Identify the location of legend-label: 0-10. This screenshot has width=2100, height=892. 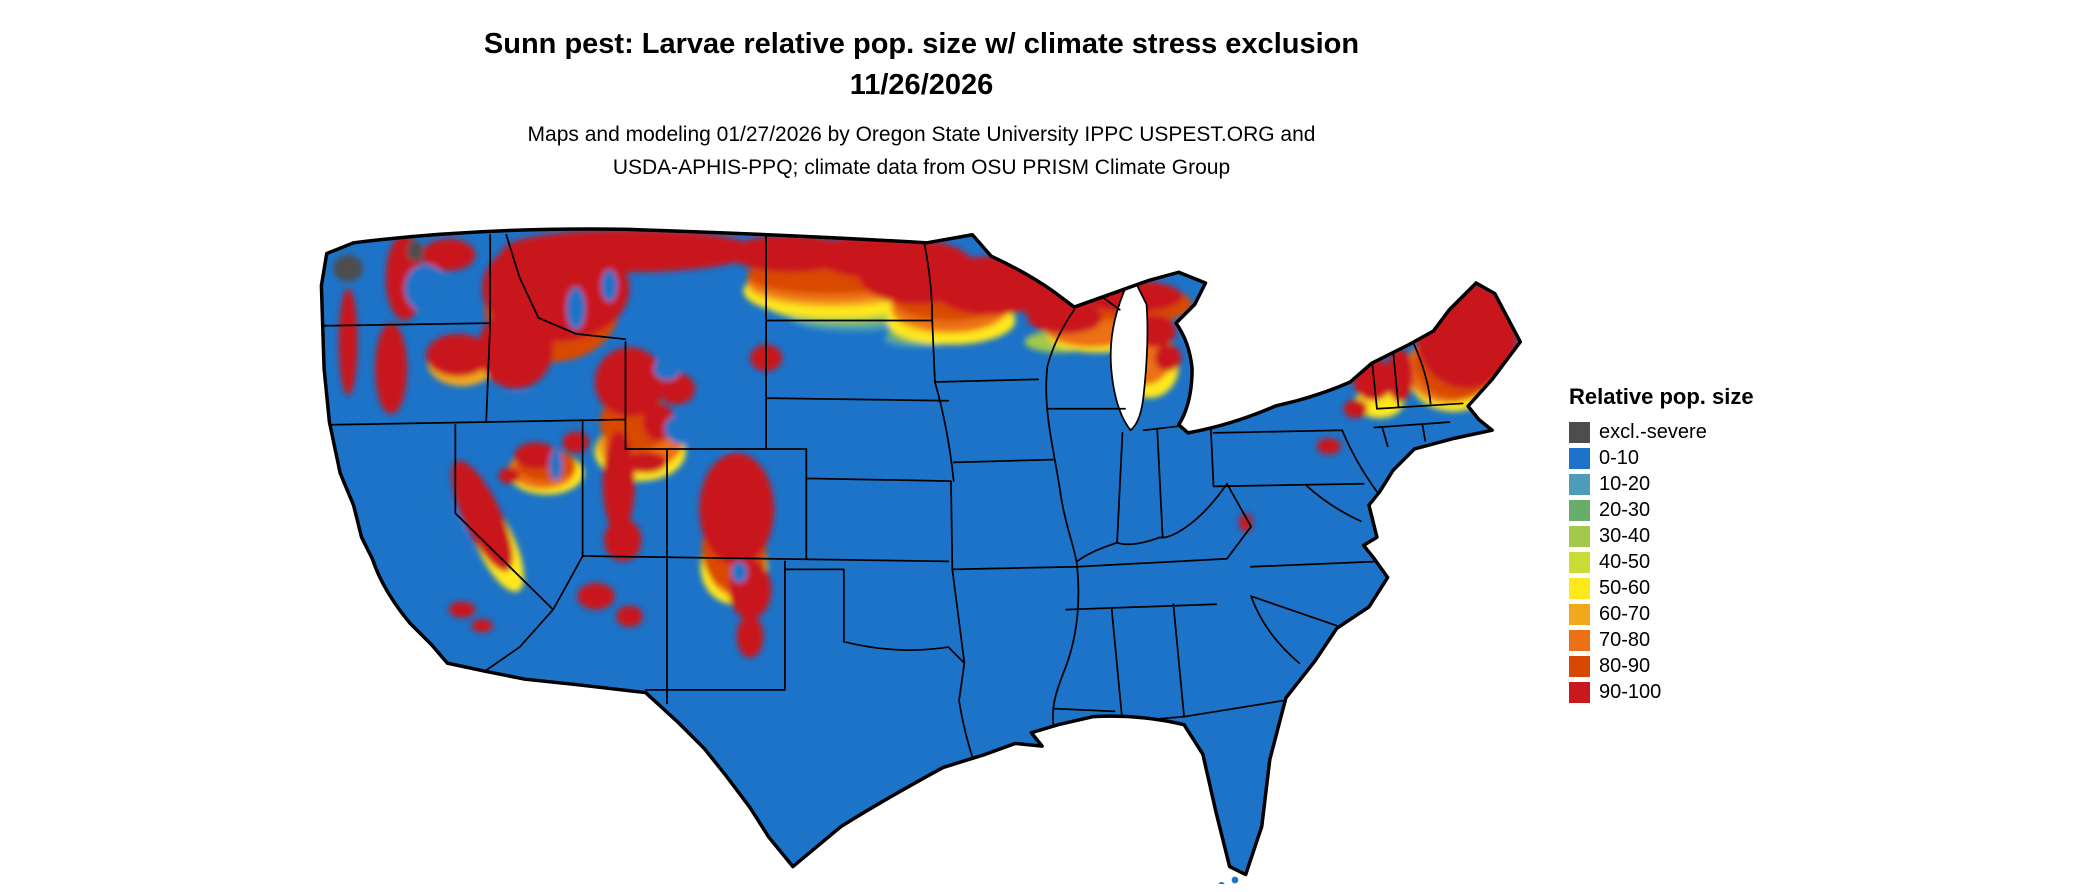
(1619, 458).